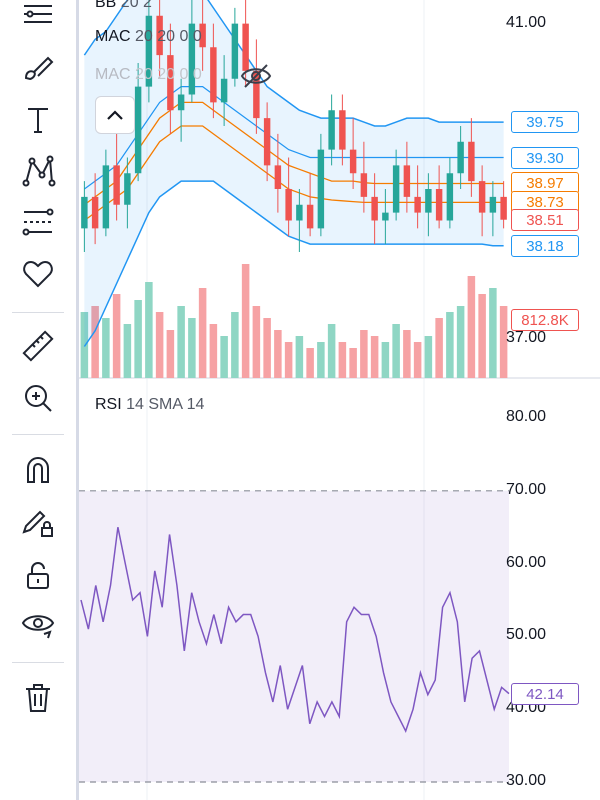 The width and height of the screenshot is (600, 800). I want to click on text-tool, so click(38, 120).